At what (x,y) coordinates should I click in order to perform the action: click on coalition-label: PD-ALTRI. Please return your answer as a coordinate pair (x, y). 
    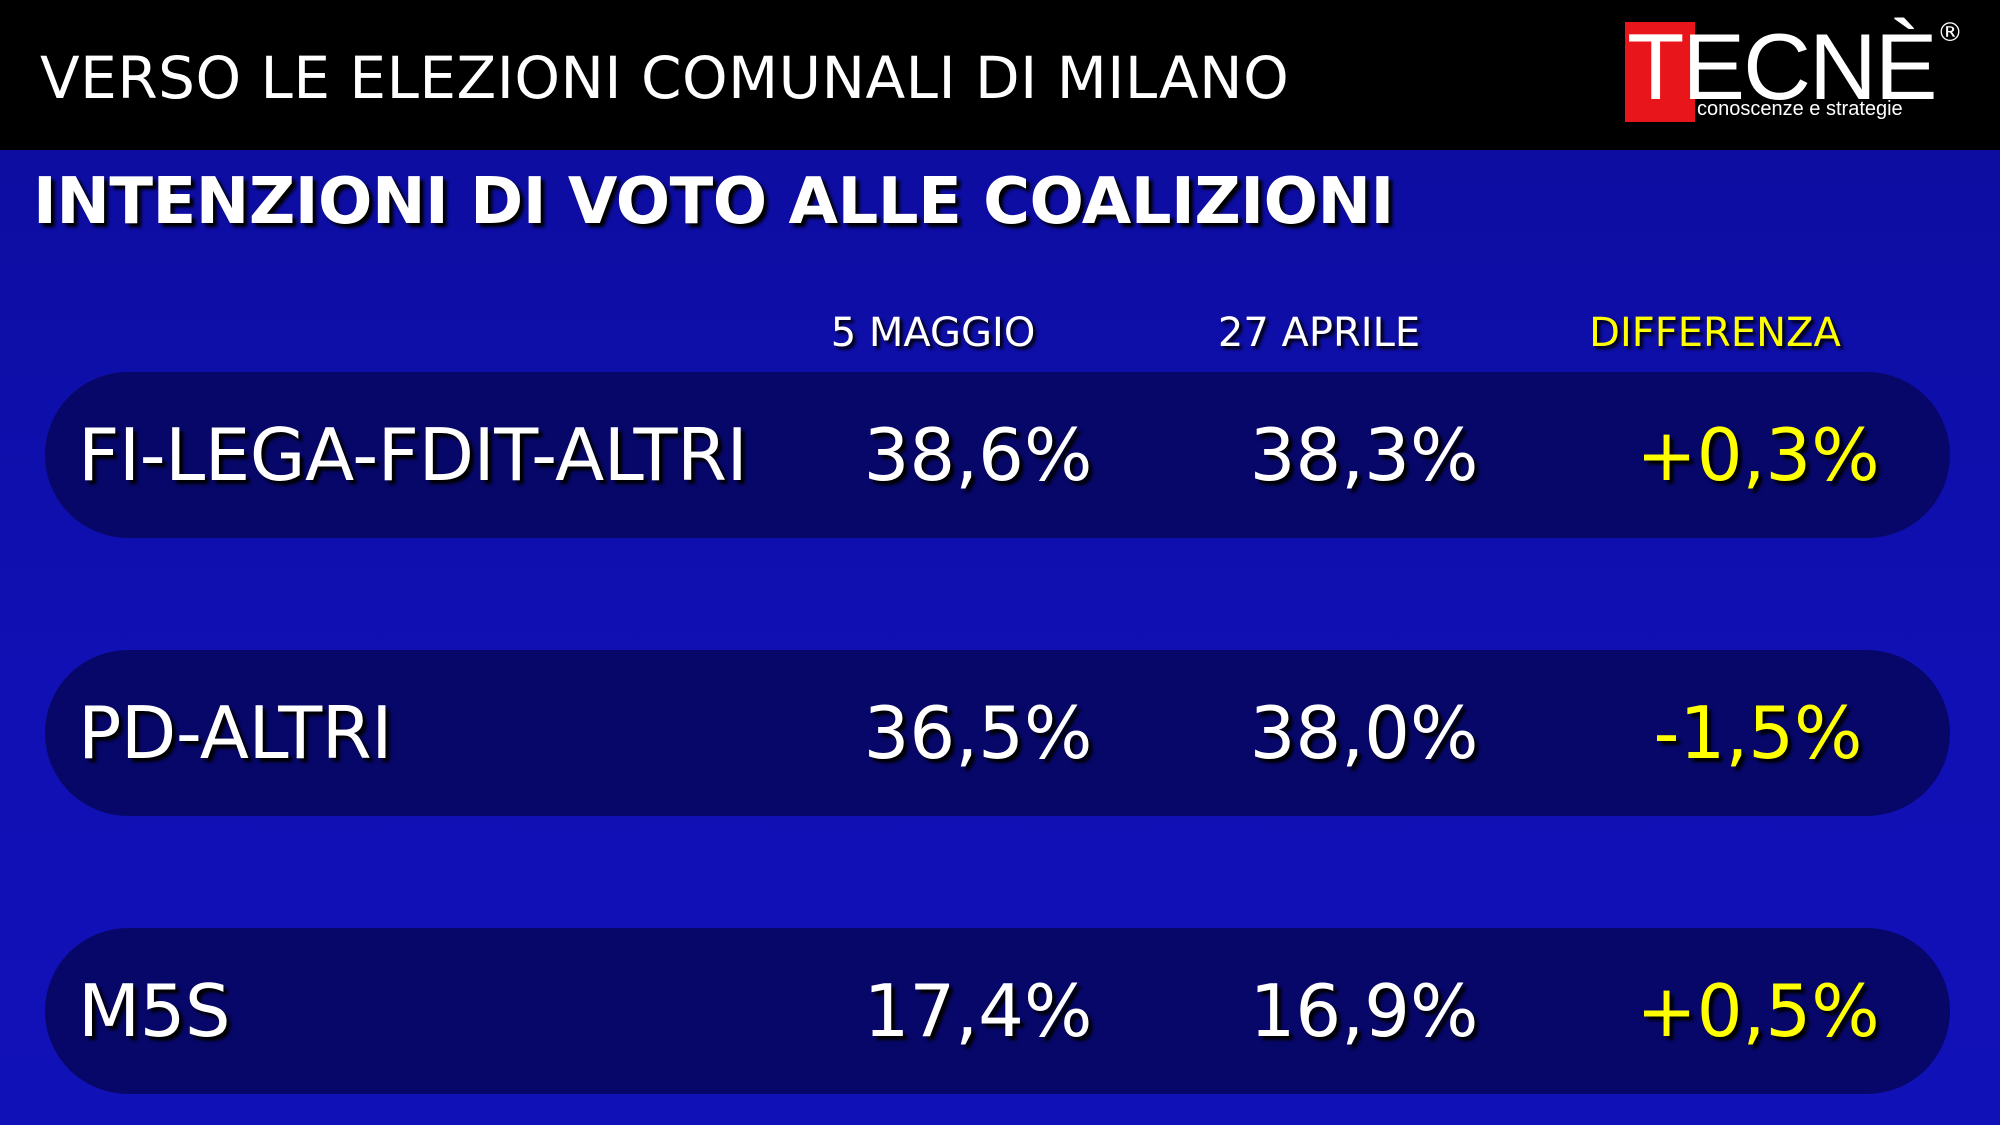
    Looking at the image, I should click on (235, 733).